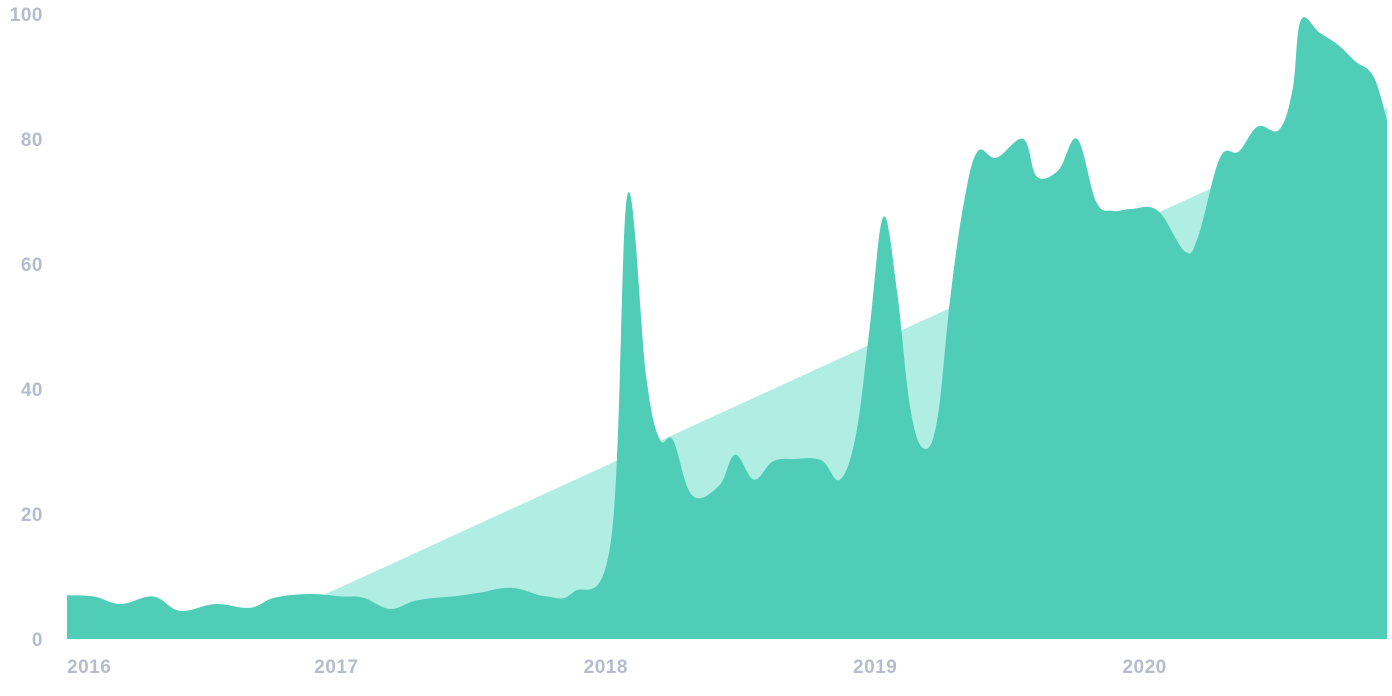 This screenshot has height=696, width=1392. I want to click on x-tick-label: 2016, so click(89, 667).